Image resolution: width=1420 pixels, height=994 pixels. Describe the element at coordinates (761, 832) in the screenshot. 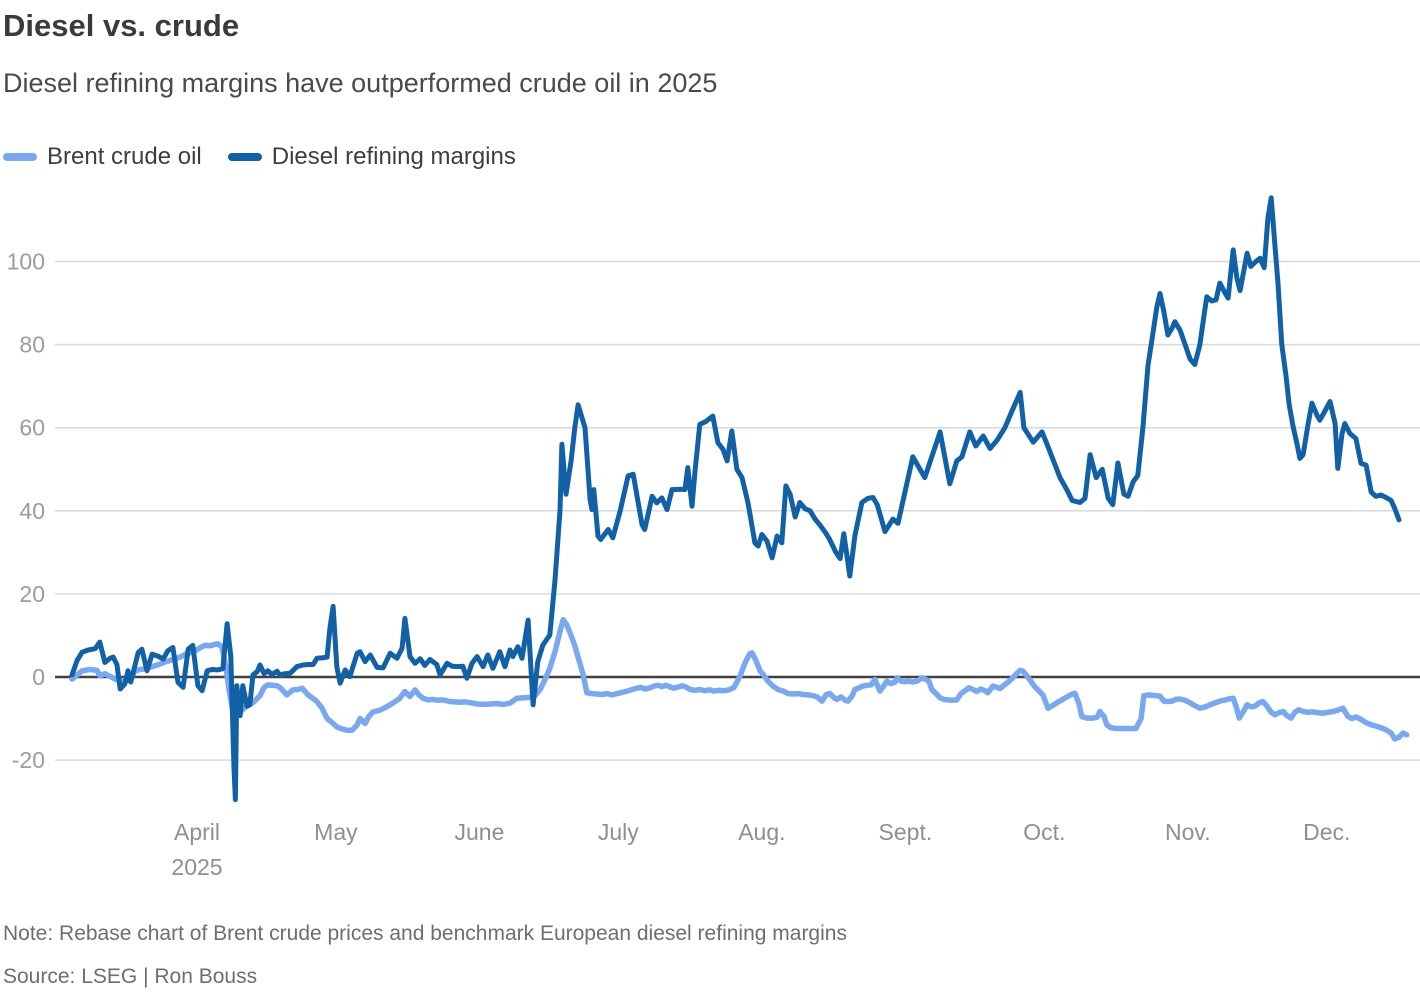

I see `x-axis-tick-label: Aug.` at that location.